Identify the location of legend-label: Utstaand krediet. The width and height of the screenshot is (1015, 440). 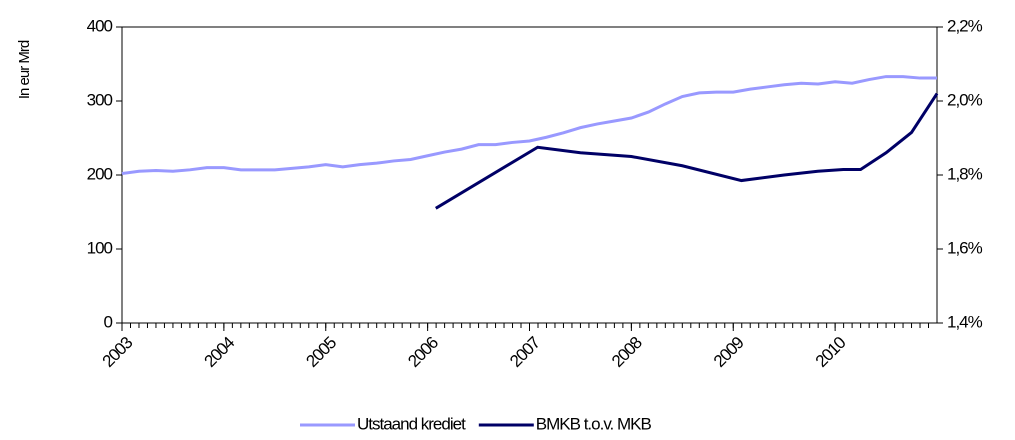
(411, 423).